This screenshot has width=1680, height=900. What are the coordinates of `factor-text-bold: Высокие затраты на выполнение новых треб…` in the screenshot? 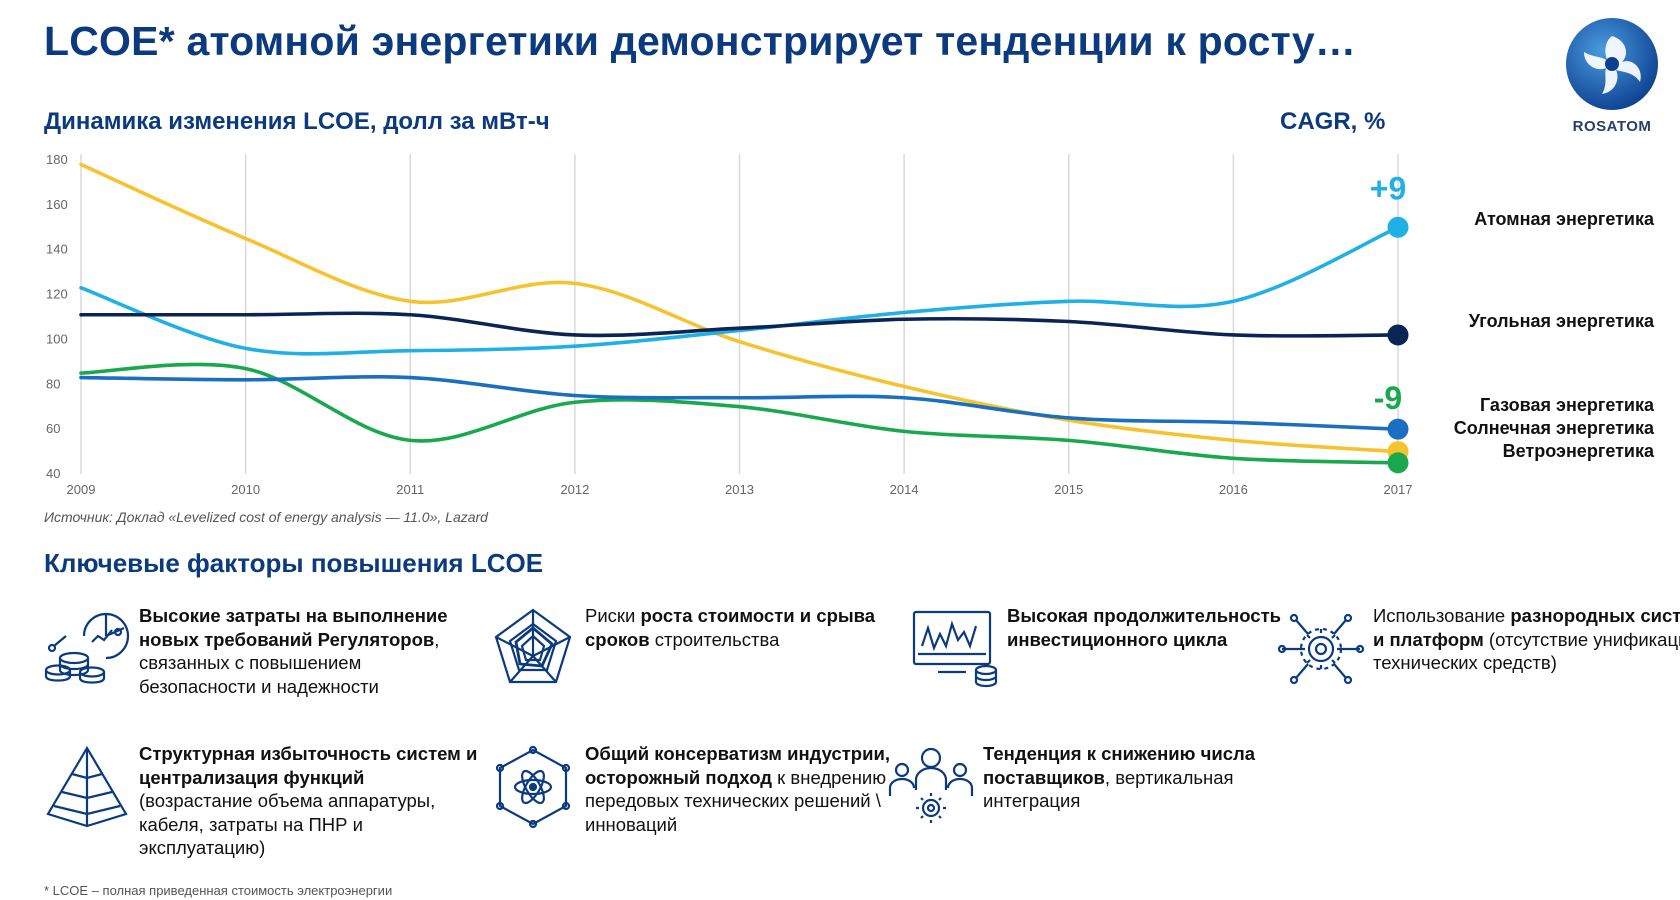 It's located at (293, 627).